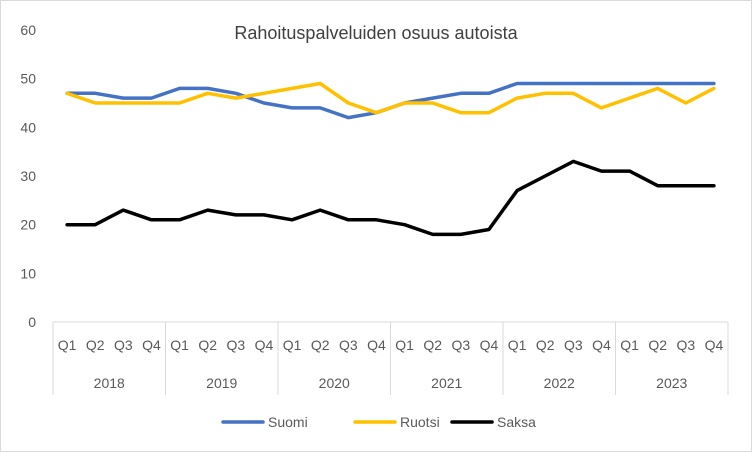 This screenshot has width=752, height=452. What do you see at coordinates (334, 383) in the screenshot?
I see `x-tick-label-year: 2020` at bounding box center [334, 383].